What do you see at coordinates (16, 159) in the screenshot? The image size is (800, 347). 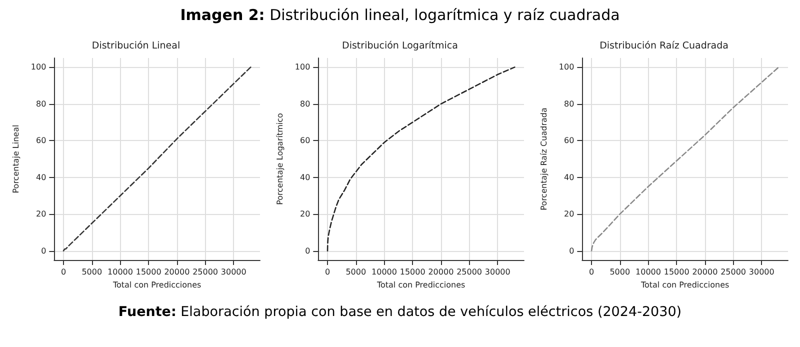 I see `y-axis-title: Porcentaje Lineal` at bounding box center [16, 159].